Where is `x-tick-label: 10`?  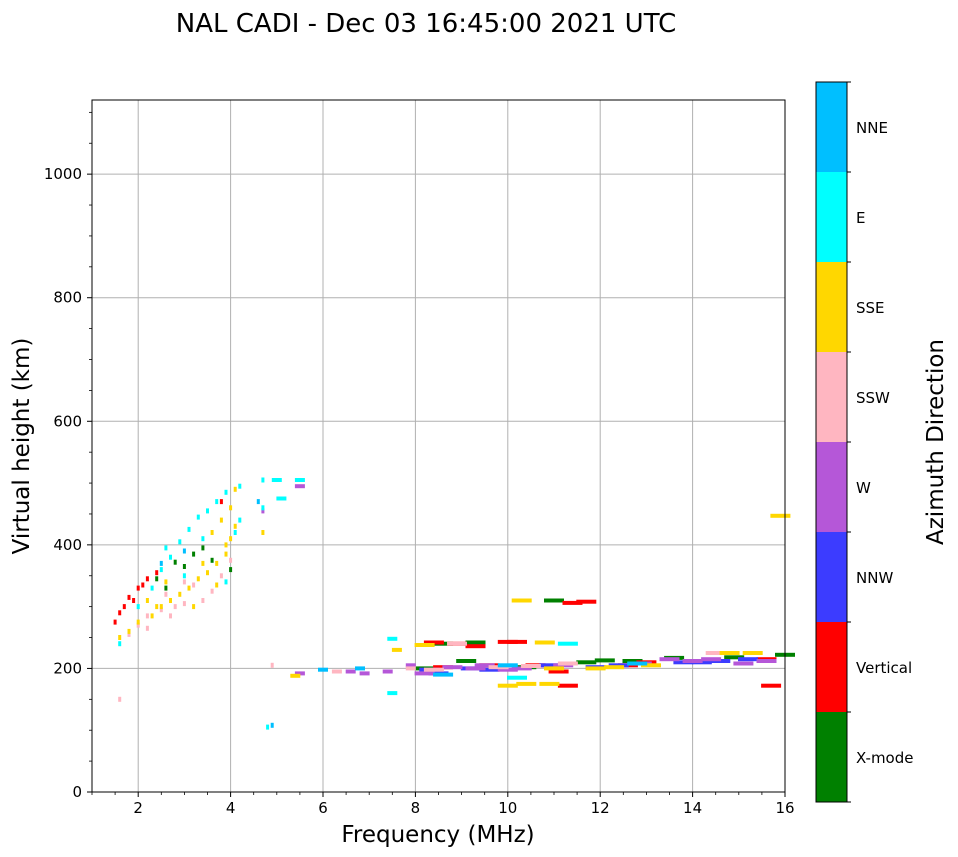 x-tick-label: 10 is located at coordinates (507, 808).